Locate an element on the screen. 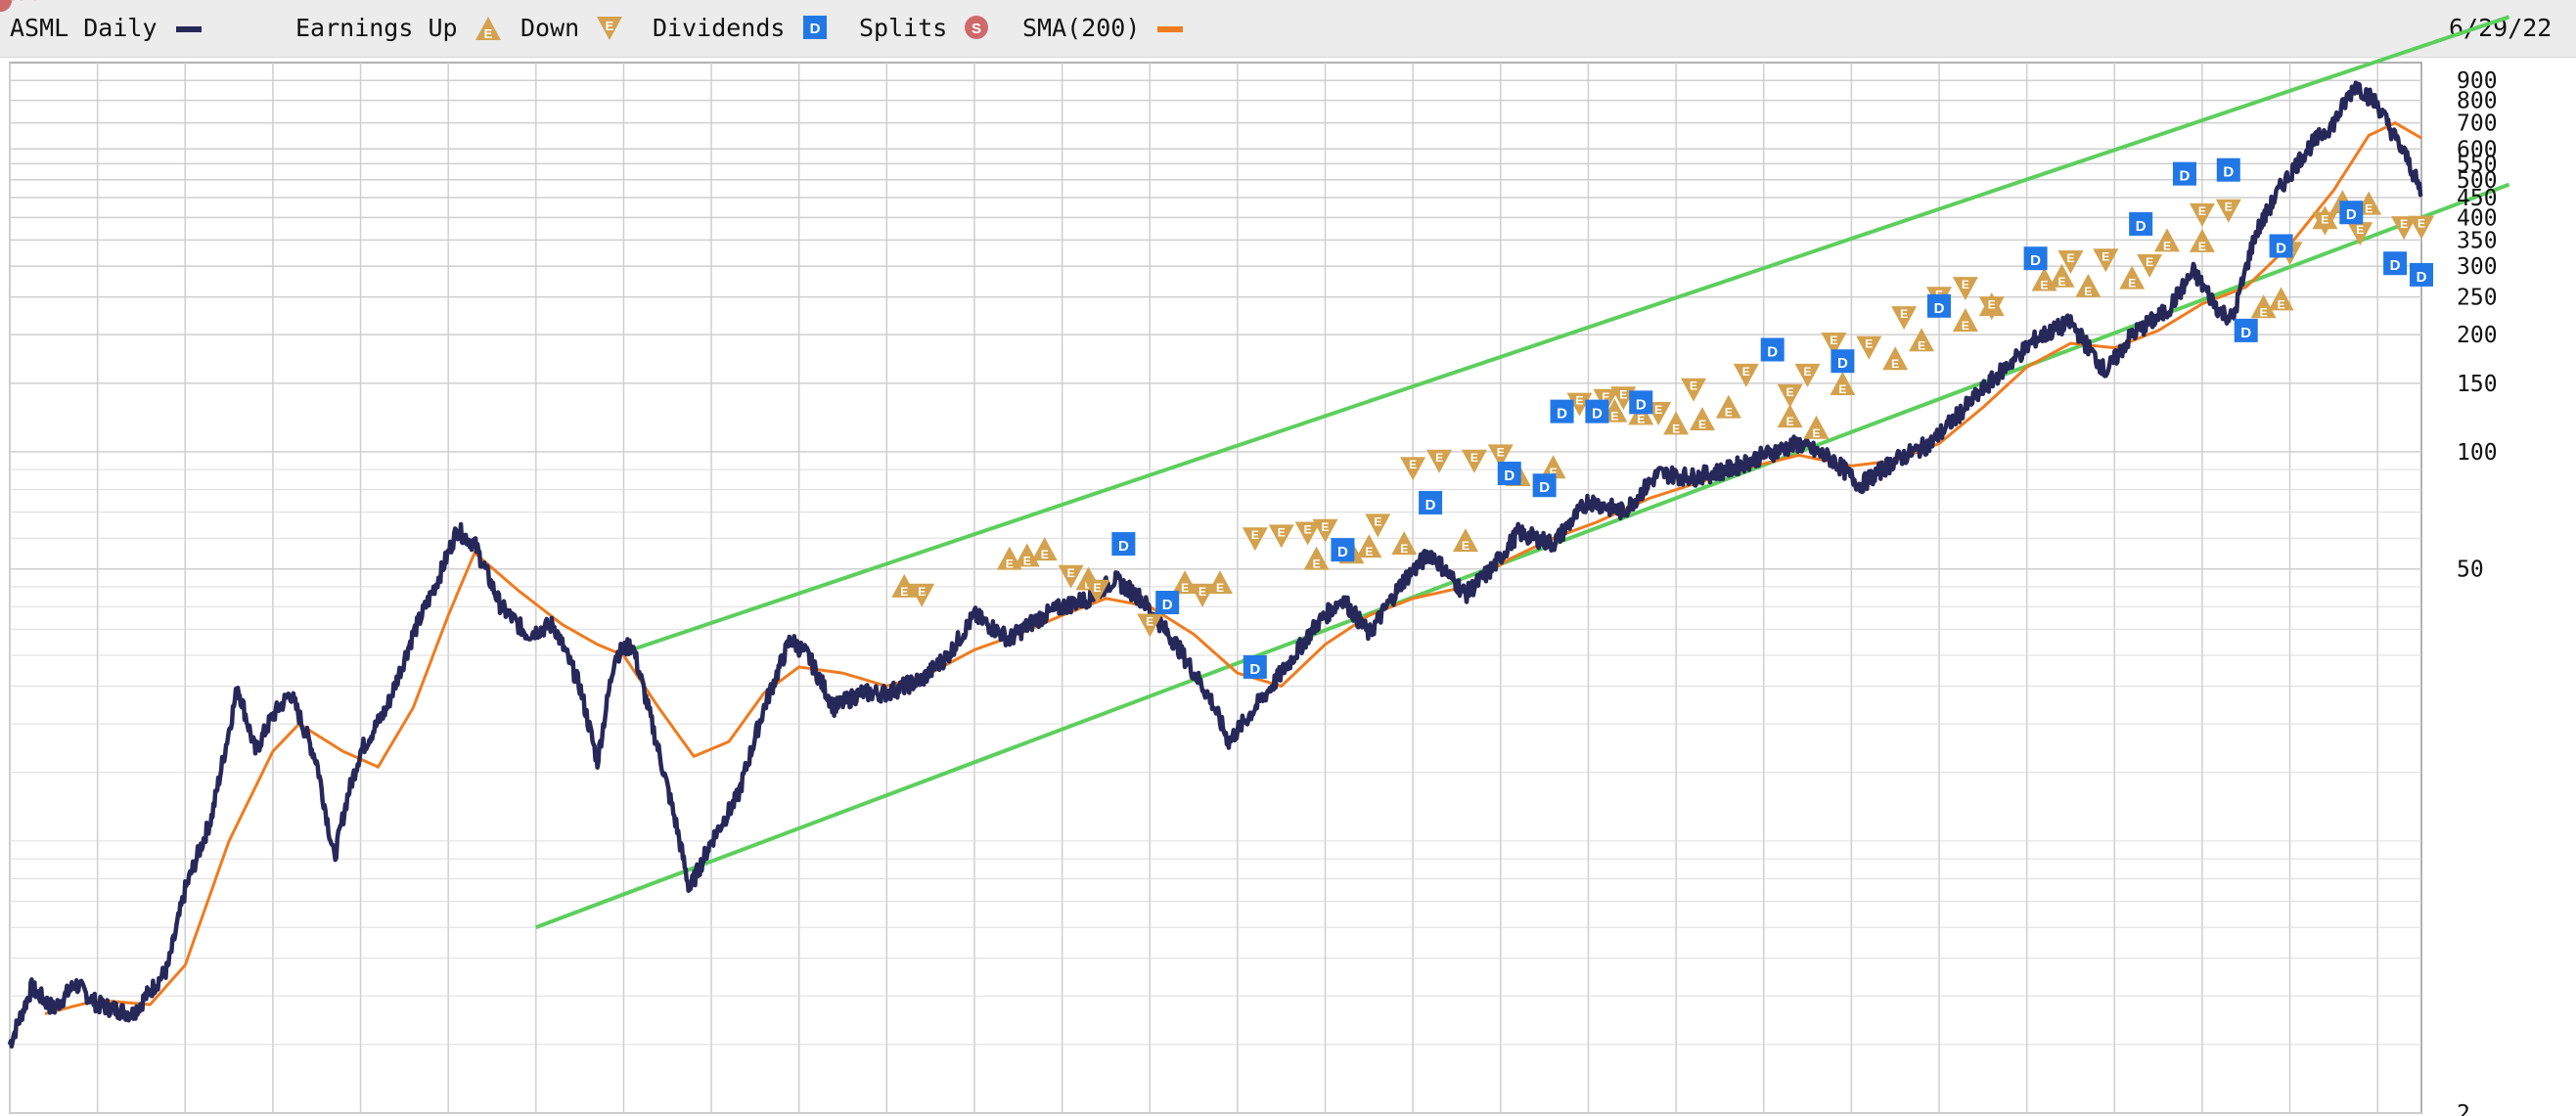 The image size is (2576, 1116). legend-dividends-label: Dividends is located at coordinates (719, 28).